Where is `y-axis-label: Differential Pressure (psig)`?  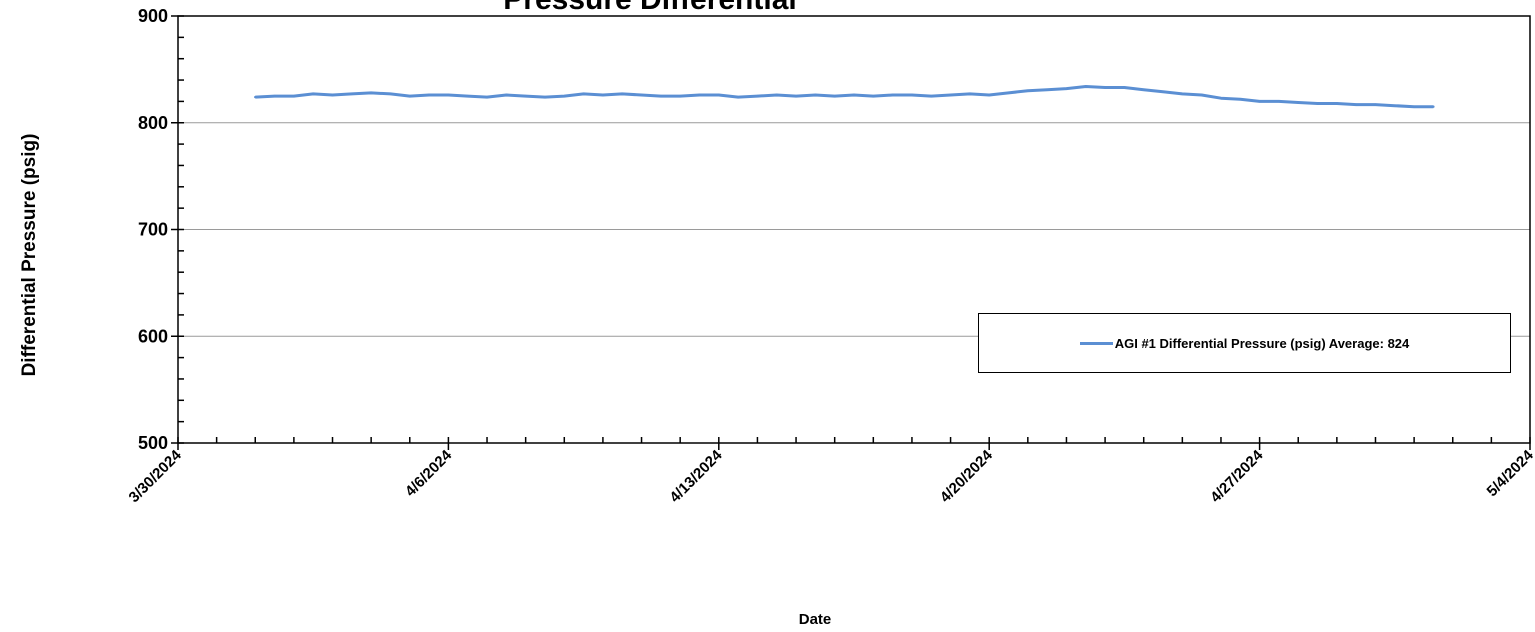
y-axis-label: Differential Pressure (psig) is located at coordinates (29, 255).